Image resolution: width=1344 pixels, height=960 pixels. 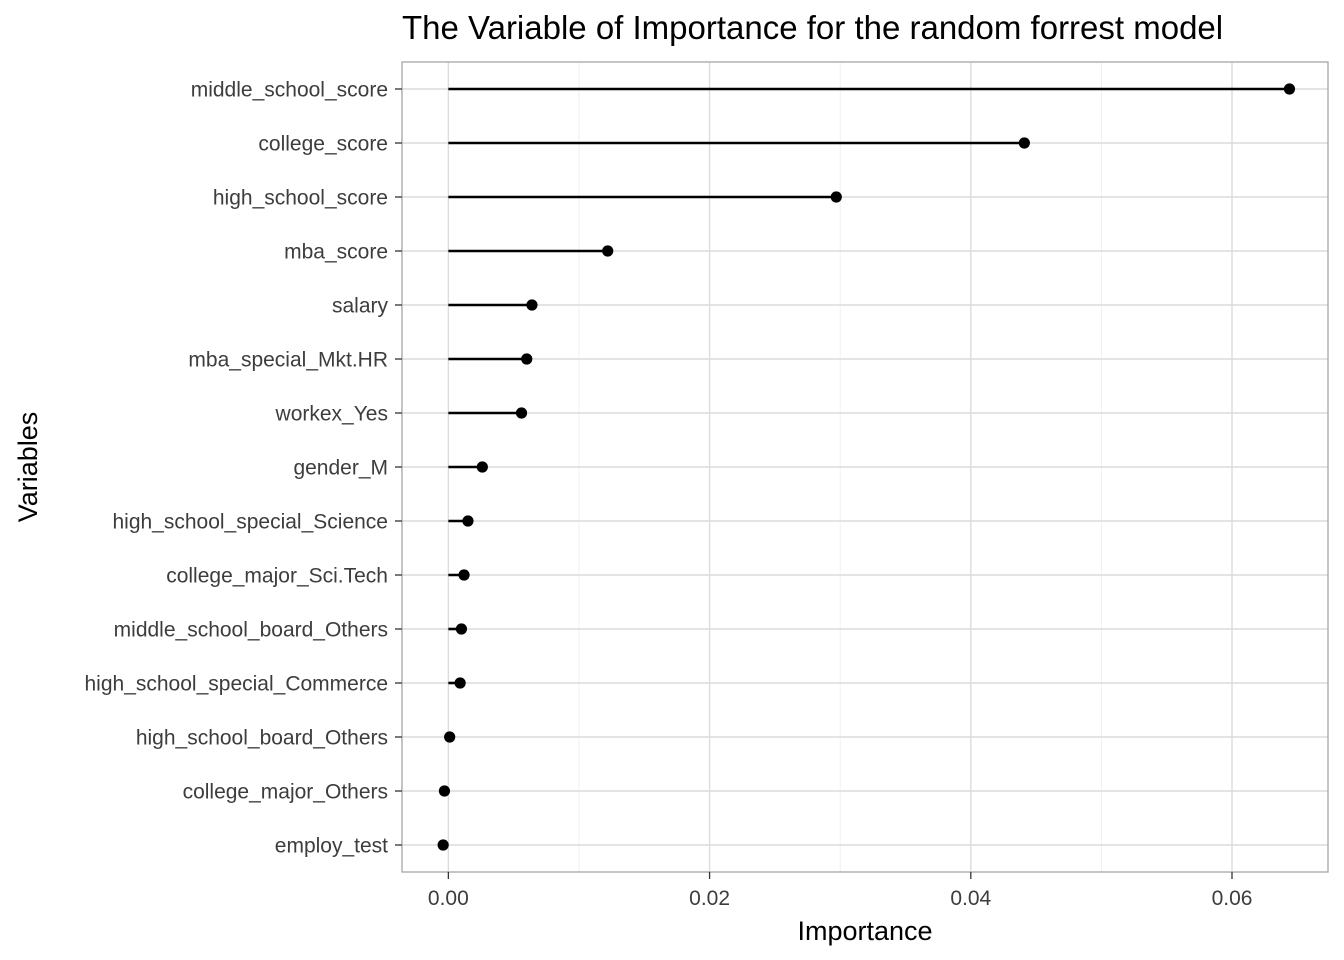 I want to click on y-tick-label-1: college_score, so click(x=323, y=144).